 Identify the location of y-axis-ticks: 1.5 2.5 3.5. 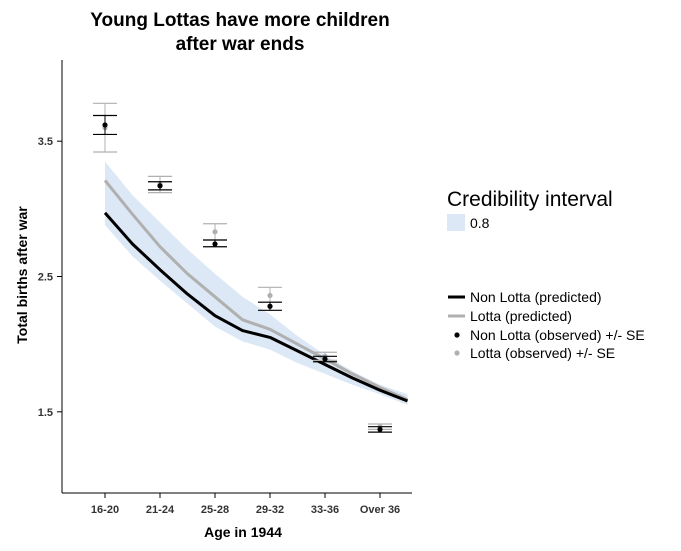
(50, 277).